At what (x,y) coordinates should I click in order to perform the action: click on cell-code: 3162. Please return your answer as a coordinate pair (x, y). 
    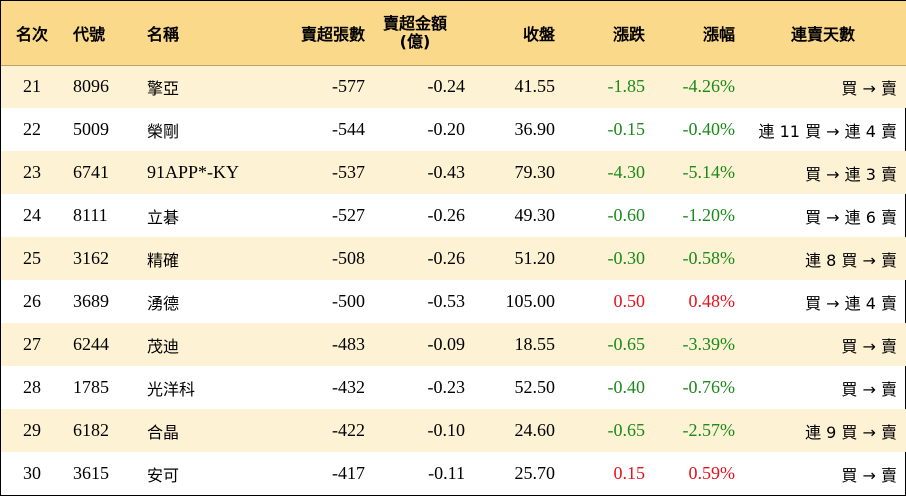
    Looking at the image, I should click on (91, 258).